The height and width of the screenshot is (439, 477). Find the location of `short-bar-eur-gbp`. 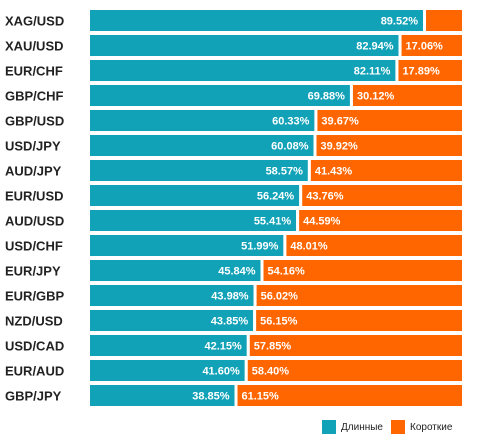

short-bar-eur-gbp is located at coordinates (359, 295).